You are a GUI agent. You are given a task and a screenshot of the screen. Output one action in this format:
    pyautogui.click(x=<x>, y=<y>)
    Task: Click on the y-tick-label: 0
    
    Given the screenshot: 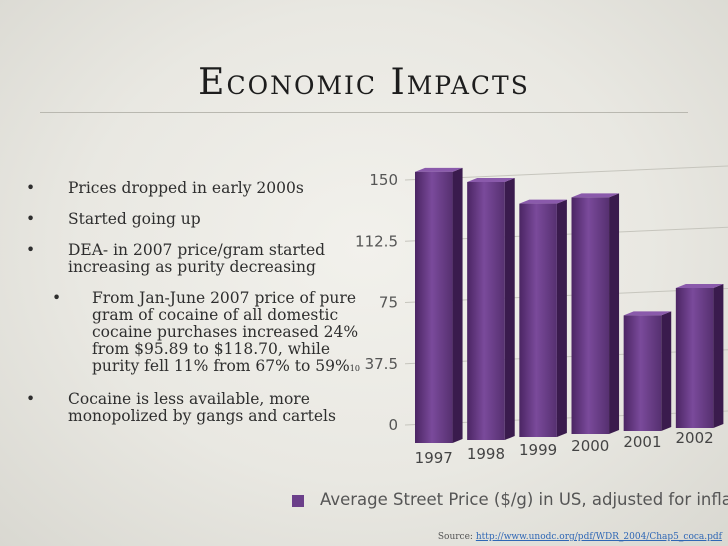 What is the action you would take?
    pyautogui.click(x=393, y=425)
    